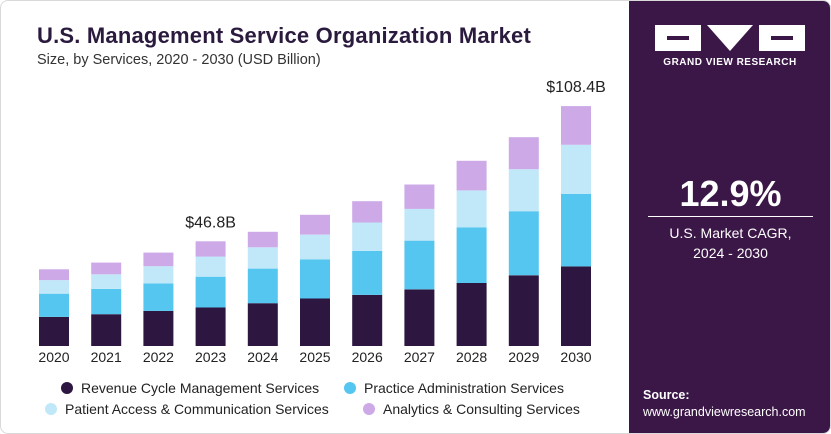  What do you see at coordinates (367, 236) in the screenshot?
I see `bar-2026-patient-access-and-communication-services` at bounding box center [367, 236].